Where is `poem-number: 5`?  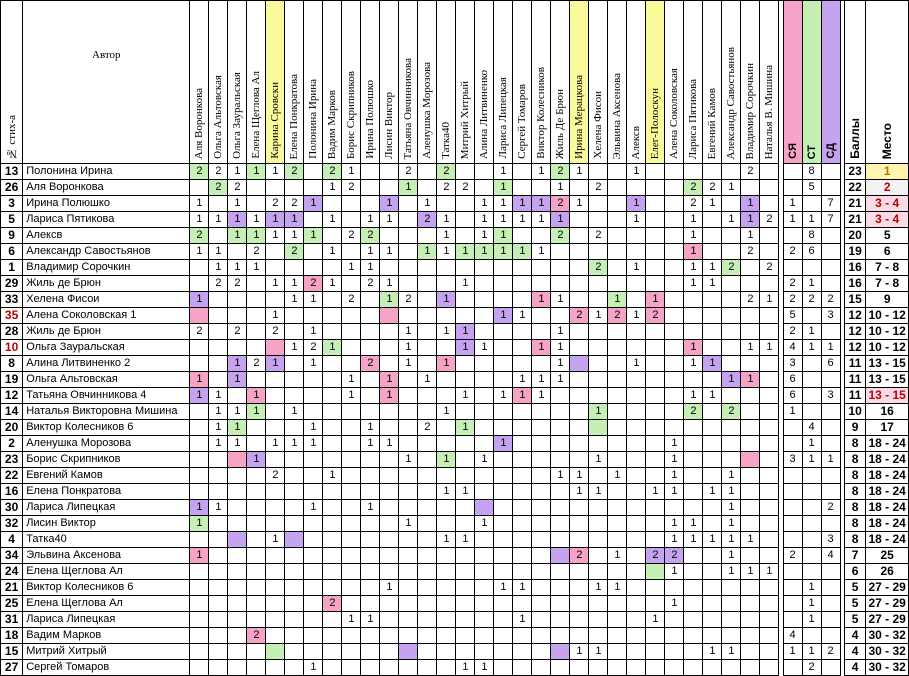
poem-number: 5 is located at coordinates (12, 219).